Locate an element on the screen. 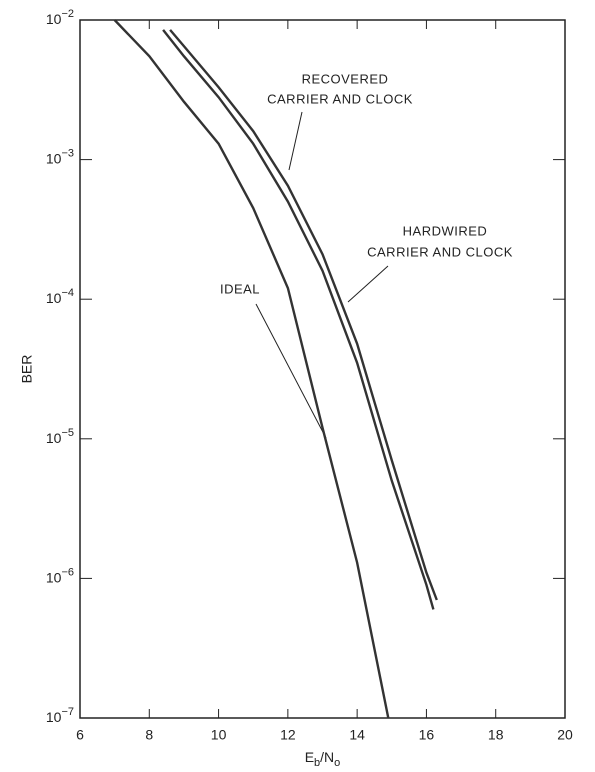  y-tick-label: 10⁻⁶ is located at coordinates (60, 575).